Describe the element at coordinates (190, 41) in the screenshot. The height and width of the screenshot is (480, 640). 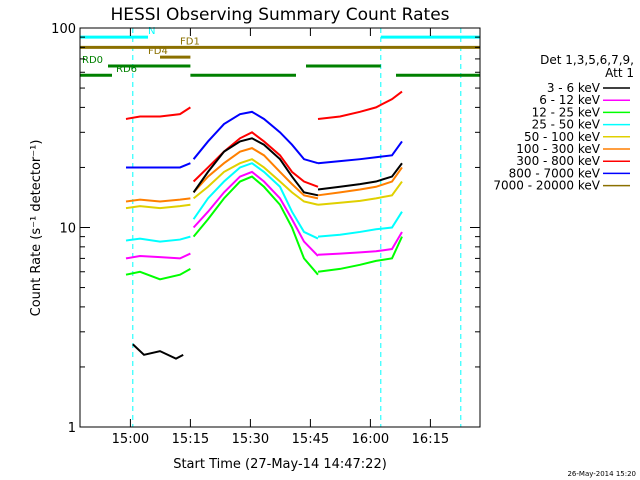
I see `state-label-fd1: FD1` at that location.